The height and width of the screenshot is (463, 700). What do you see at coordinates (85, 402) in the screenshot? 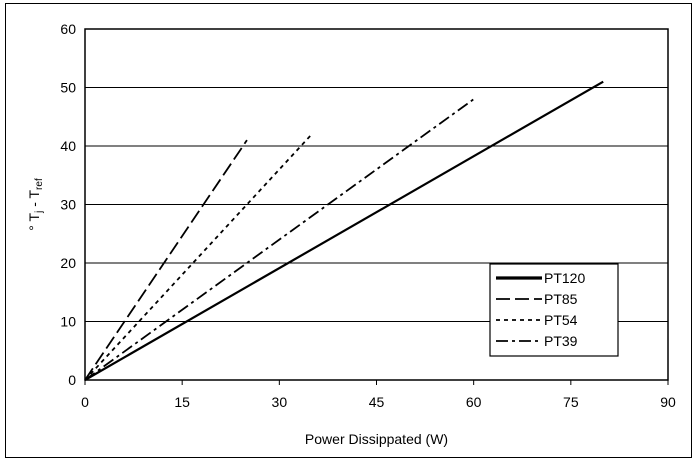
I see `x-tick-label: 0` at bounding box center [85, 402].